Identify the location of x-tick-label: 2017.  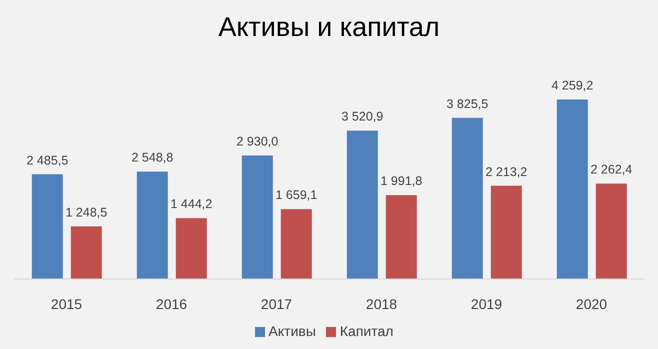
(276, 304).